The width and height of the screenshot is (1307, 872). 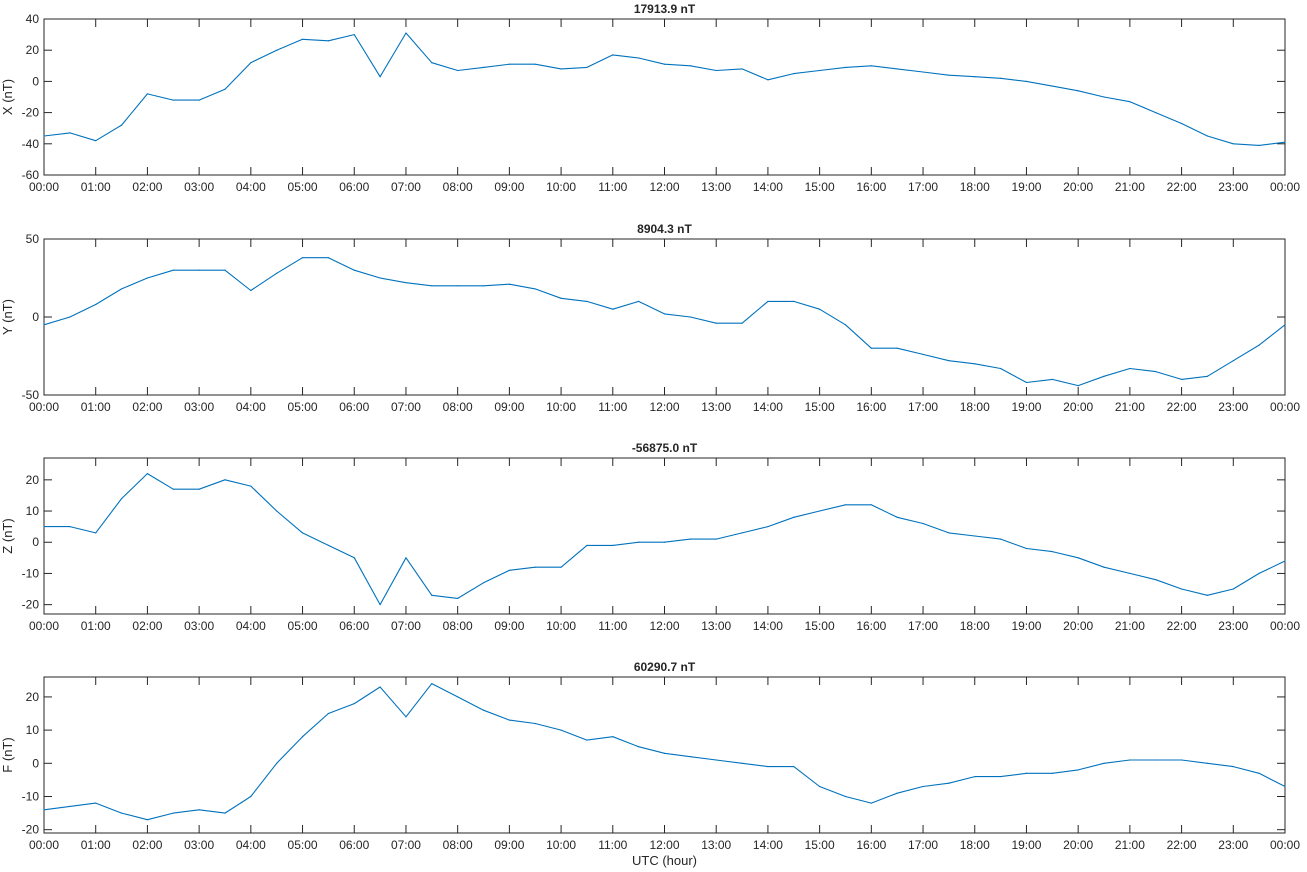 I want to click on x-tick-label: 17:00, so click(x=923, y=407).